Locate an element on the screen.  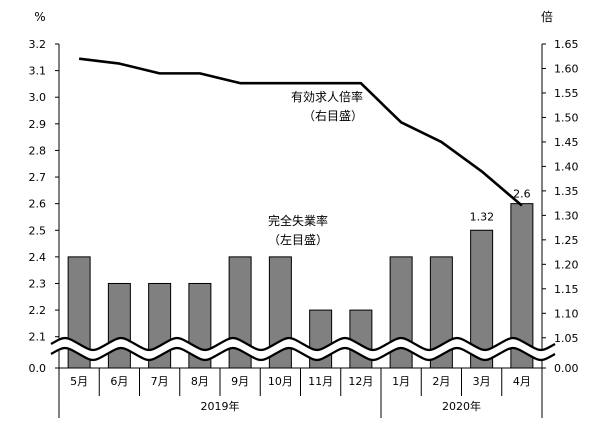
left-tick-label: 2.3 is located at coordinates (38, 283).